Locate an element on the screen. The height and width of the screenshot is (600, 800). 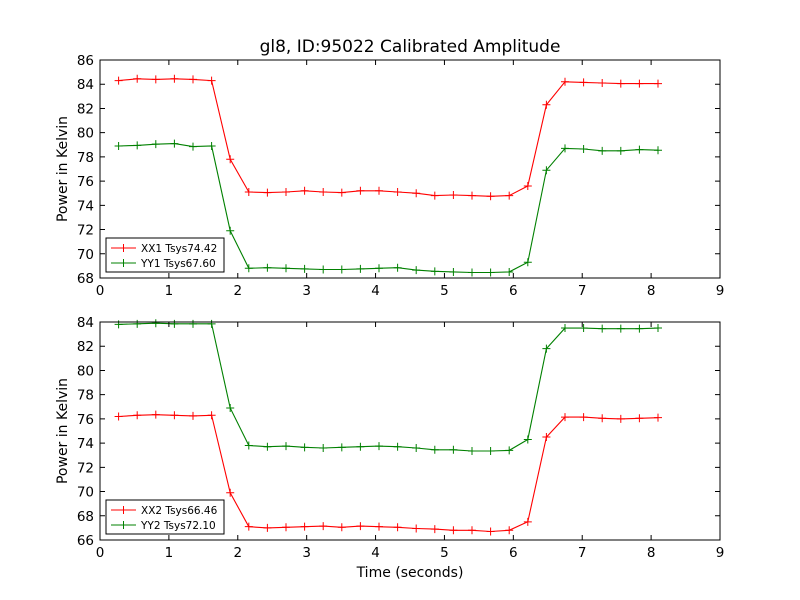
legend: XX1 Tsys74.42 YY1 Tsys67.60 is located at coordinates (165, 255).